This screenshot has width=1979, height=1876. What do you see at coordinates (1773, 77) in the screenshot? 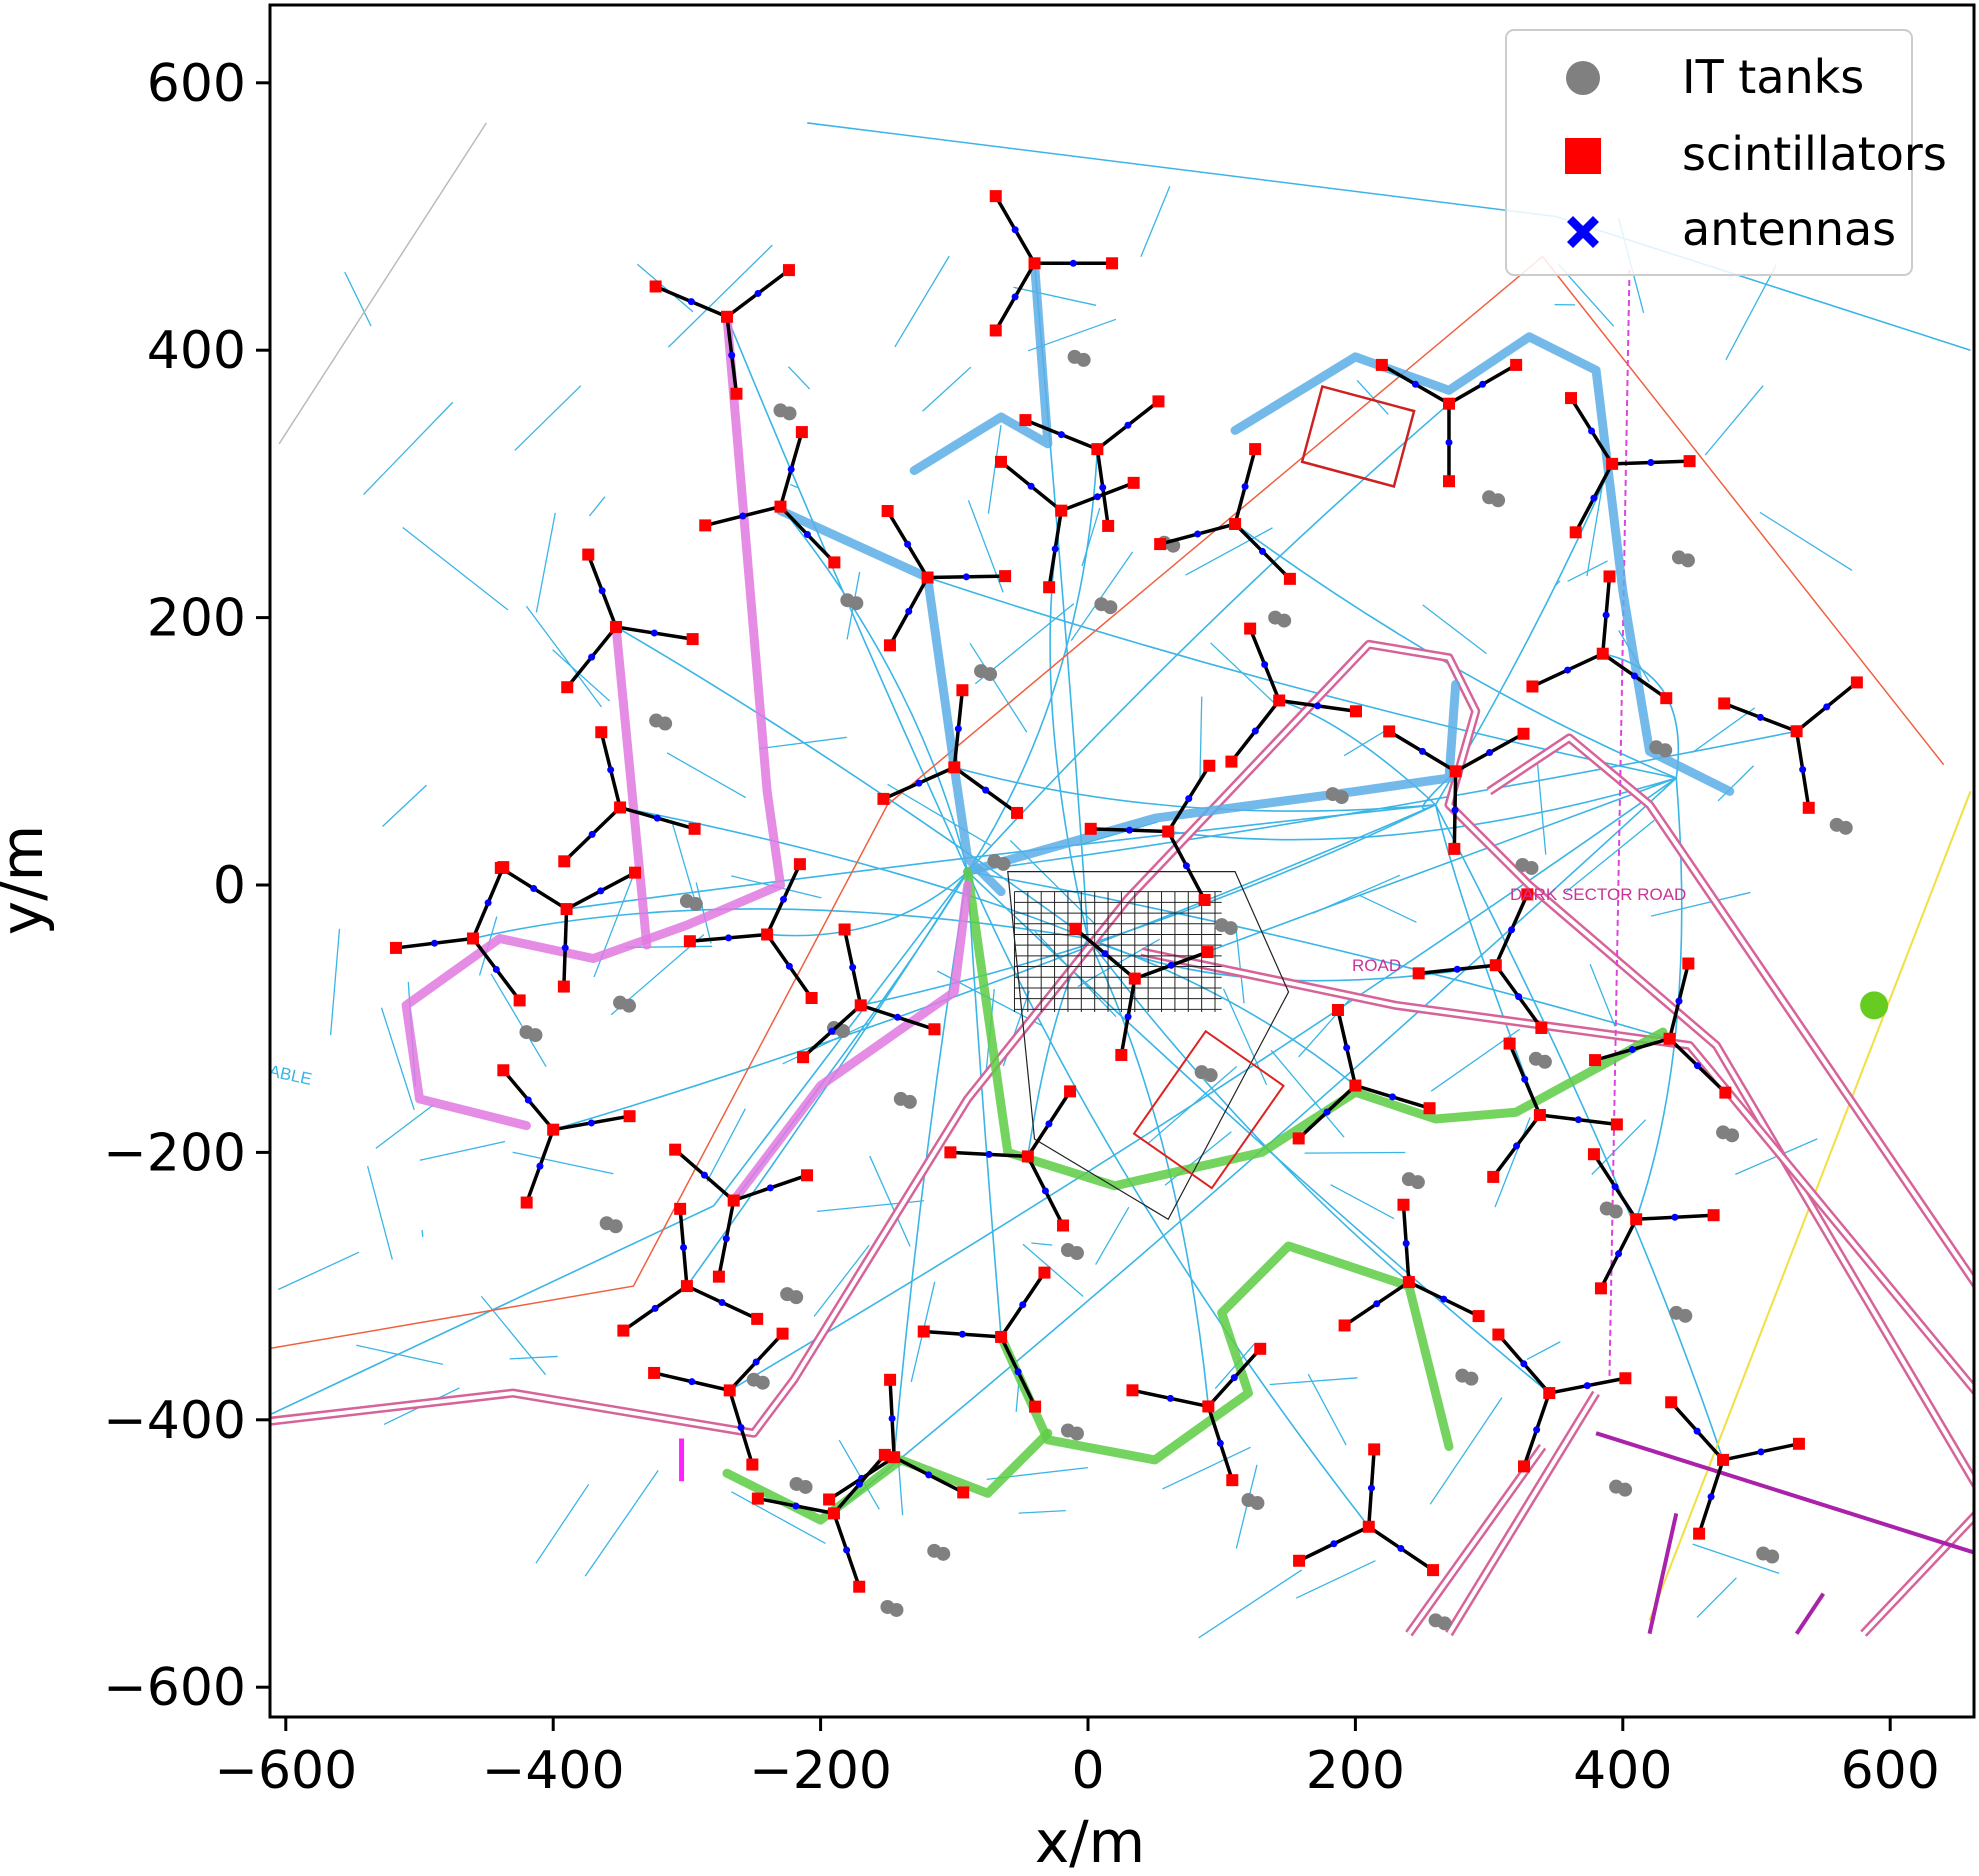
I see `legend-label-it-tanks: IT tanks` at bounding box center [1773, 77].